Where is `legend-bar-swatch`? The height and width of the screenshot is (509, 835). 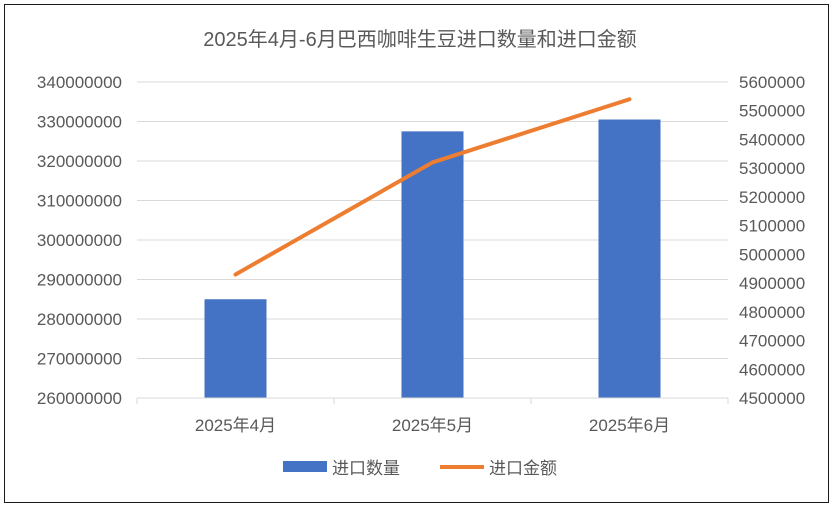
legend-bar-swatch is located at coordinates (305, 466).